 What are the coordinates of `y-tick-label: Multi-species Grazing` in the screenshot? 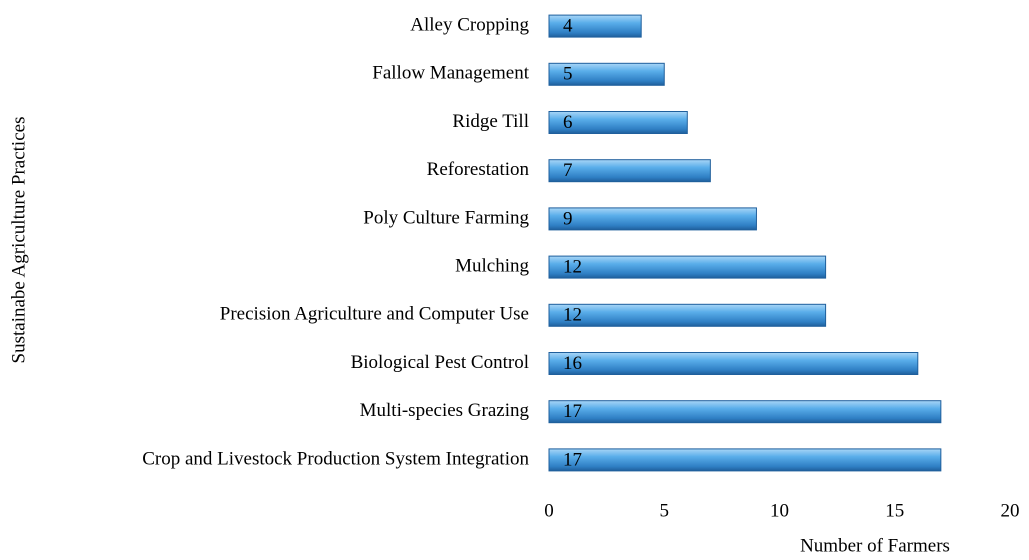 It's located at (445, 410).